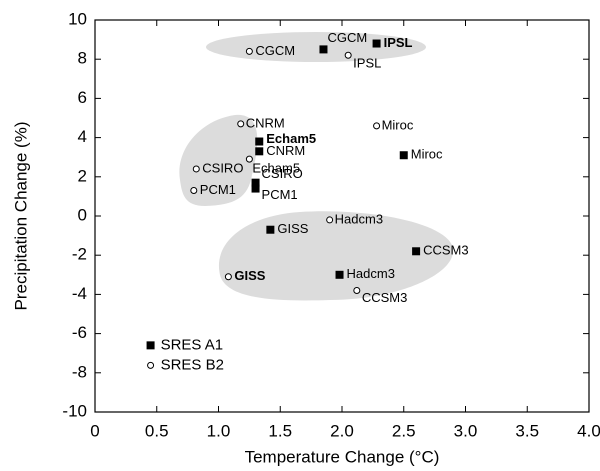 The image size is (600, 471). Describe the element at coordinates (79, 332) in the screenshot. I see `y-tick-label: -6` at that location.